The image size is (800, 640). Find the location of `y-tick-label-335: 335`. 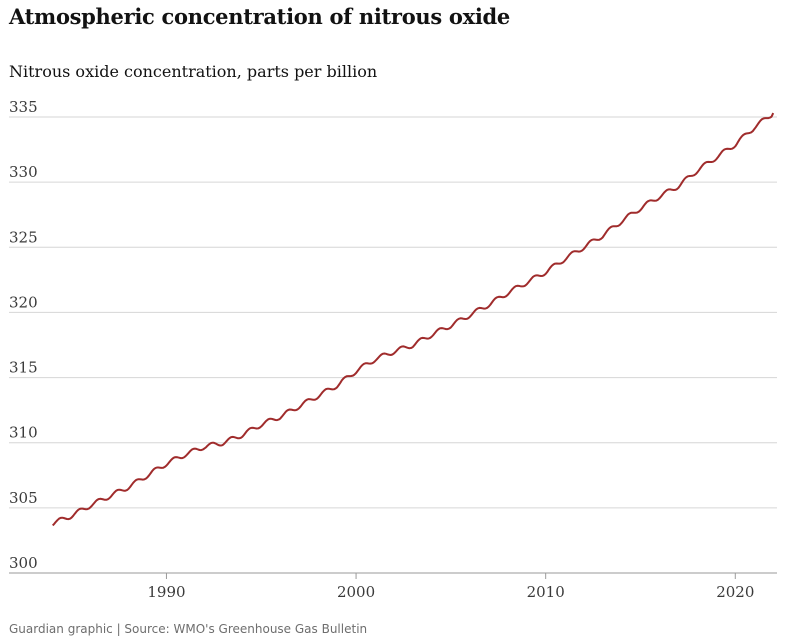

y-tick-label-335: 335 is located at coordinates (23, 107).